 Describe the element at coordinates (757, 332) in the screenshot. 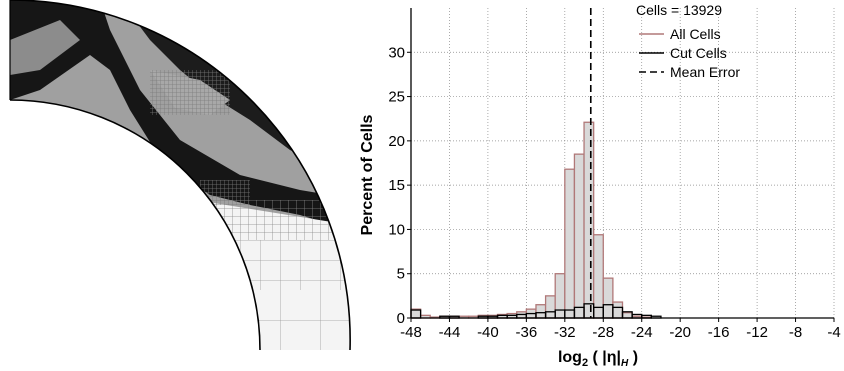

I see `x-tick-label: -12` at that location.